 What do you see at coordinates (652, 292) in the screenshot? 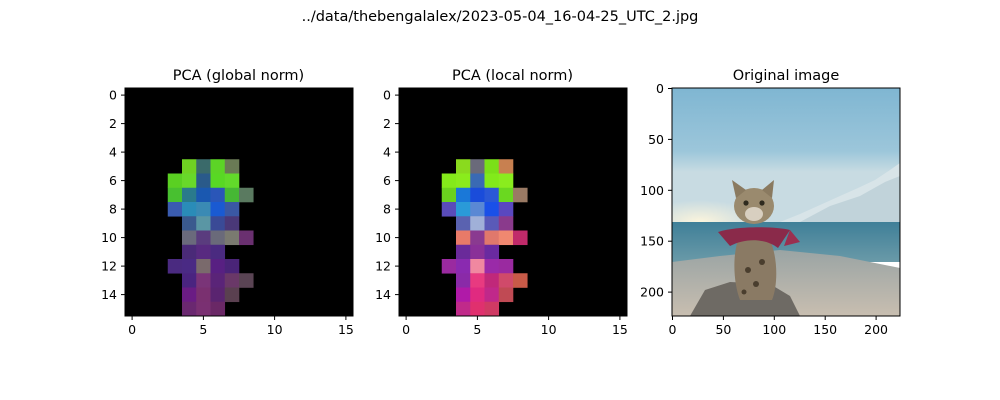
I see `y-tick-label: 200` at bounding box center [652, 292].